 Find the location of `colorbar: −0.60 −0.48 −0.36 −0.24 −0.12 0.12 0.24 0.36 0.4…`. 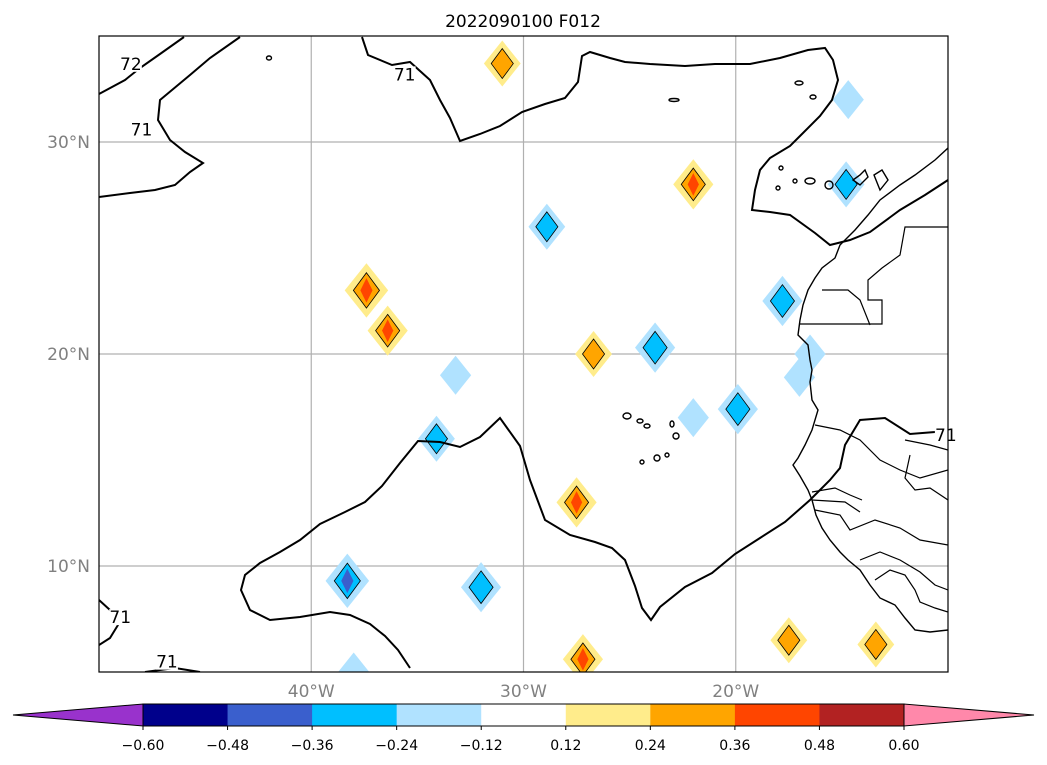

colorbar: −0.60 −0.48 −0.36 −0.24 −0.12 0.12 0.24 0.36 0.4… is located at coordinates (523, 728).